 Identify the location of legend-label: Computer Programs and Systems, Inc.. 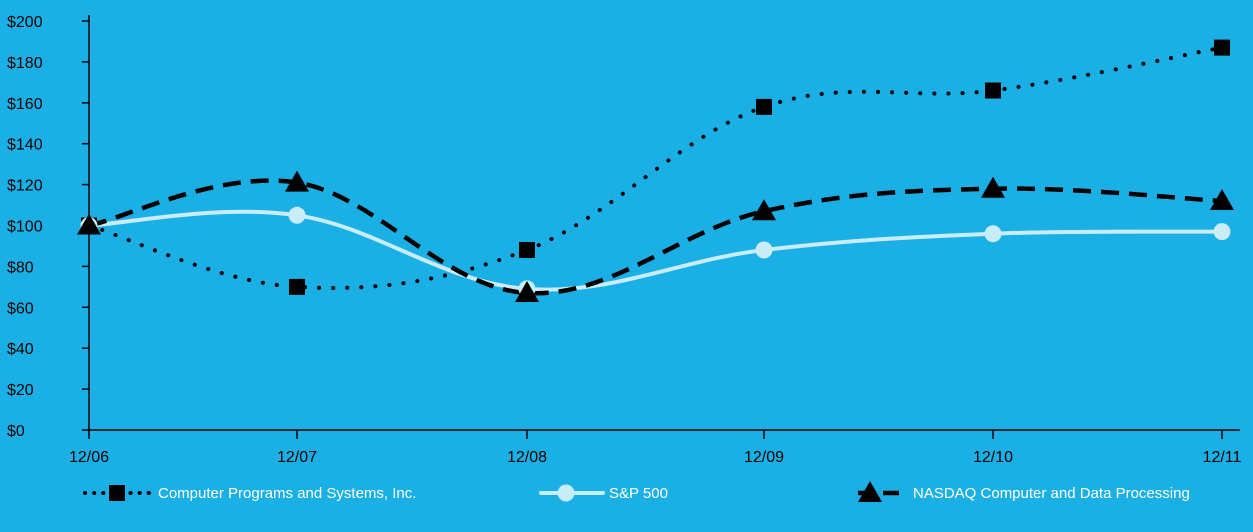
(287, 493).